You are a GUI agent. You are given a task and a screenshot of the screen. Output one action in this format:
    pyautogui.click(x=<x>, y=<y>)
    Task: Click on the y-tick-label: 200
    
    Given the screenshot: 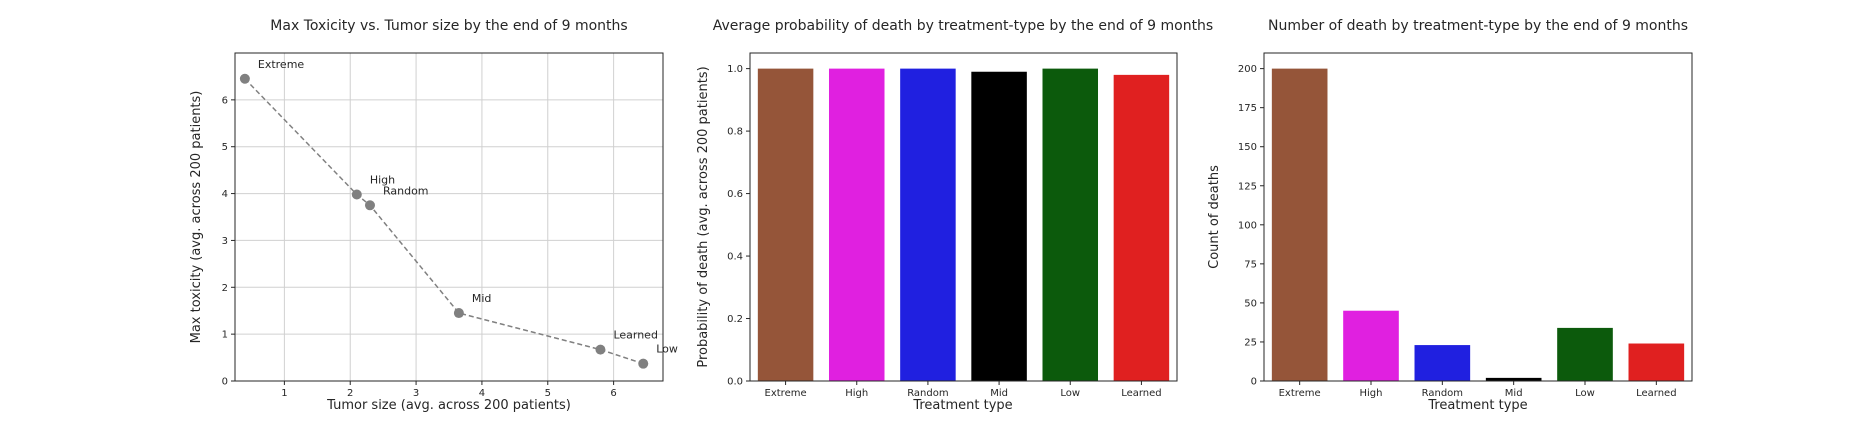 What is the action you would take?
    pyautogui.click(x=1247, y=69)
    